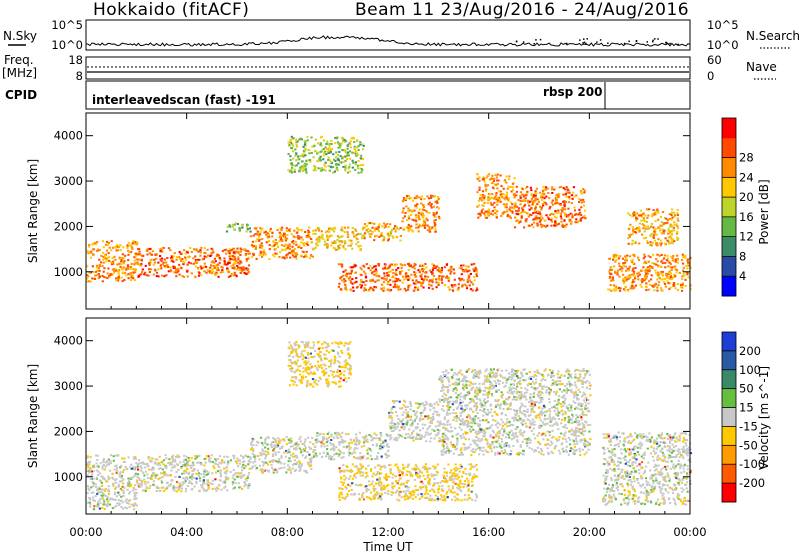 Image resolution: width=800 pixels, height=554 pixels. What do you see at coordinates (184, 100) in the screenshot?
I see `cpid-program-1: interleavedscan (fast) -191` at bounding box center [184, 100].